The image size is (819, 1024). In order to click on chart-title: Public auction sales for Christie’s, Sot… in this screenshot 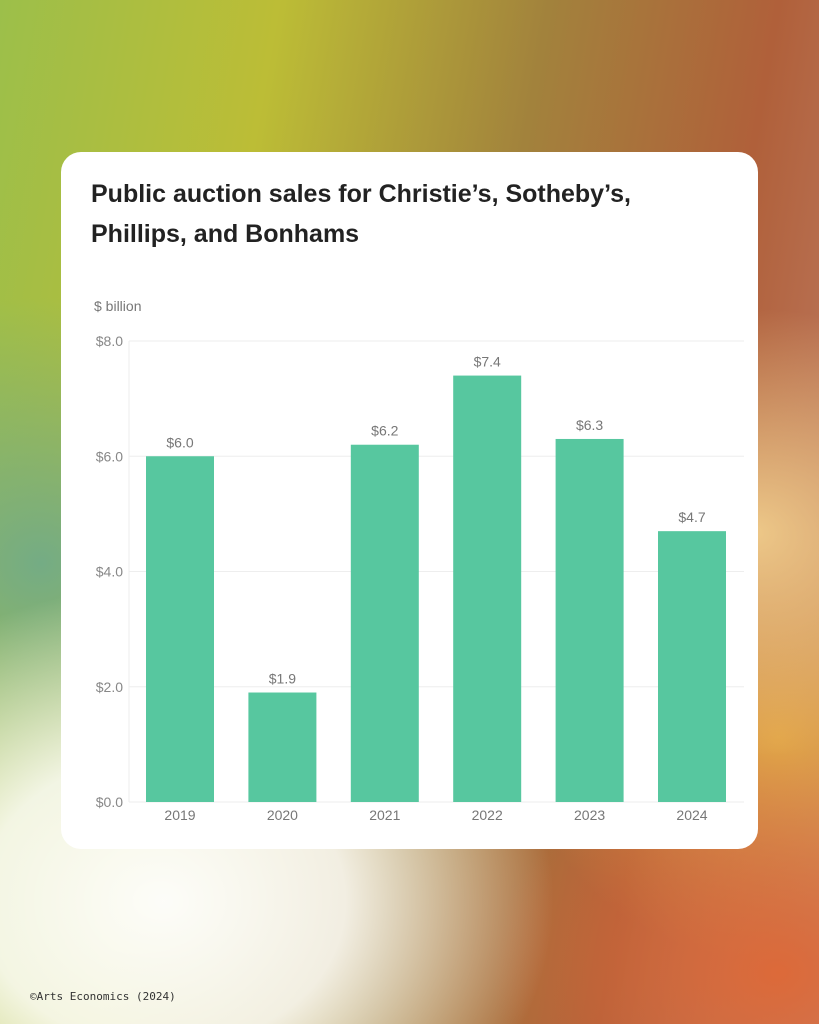, I will do `click(361, 214)`.